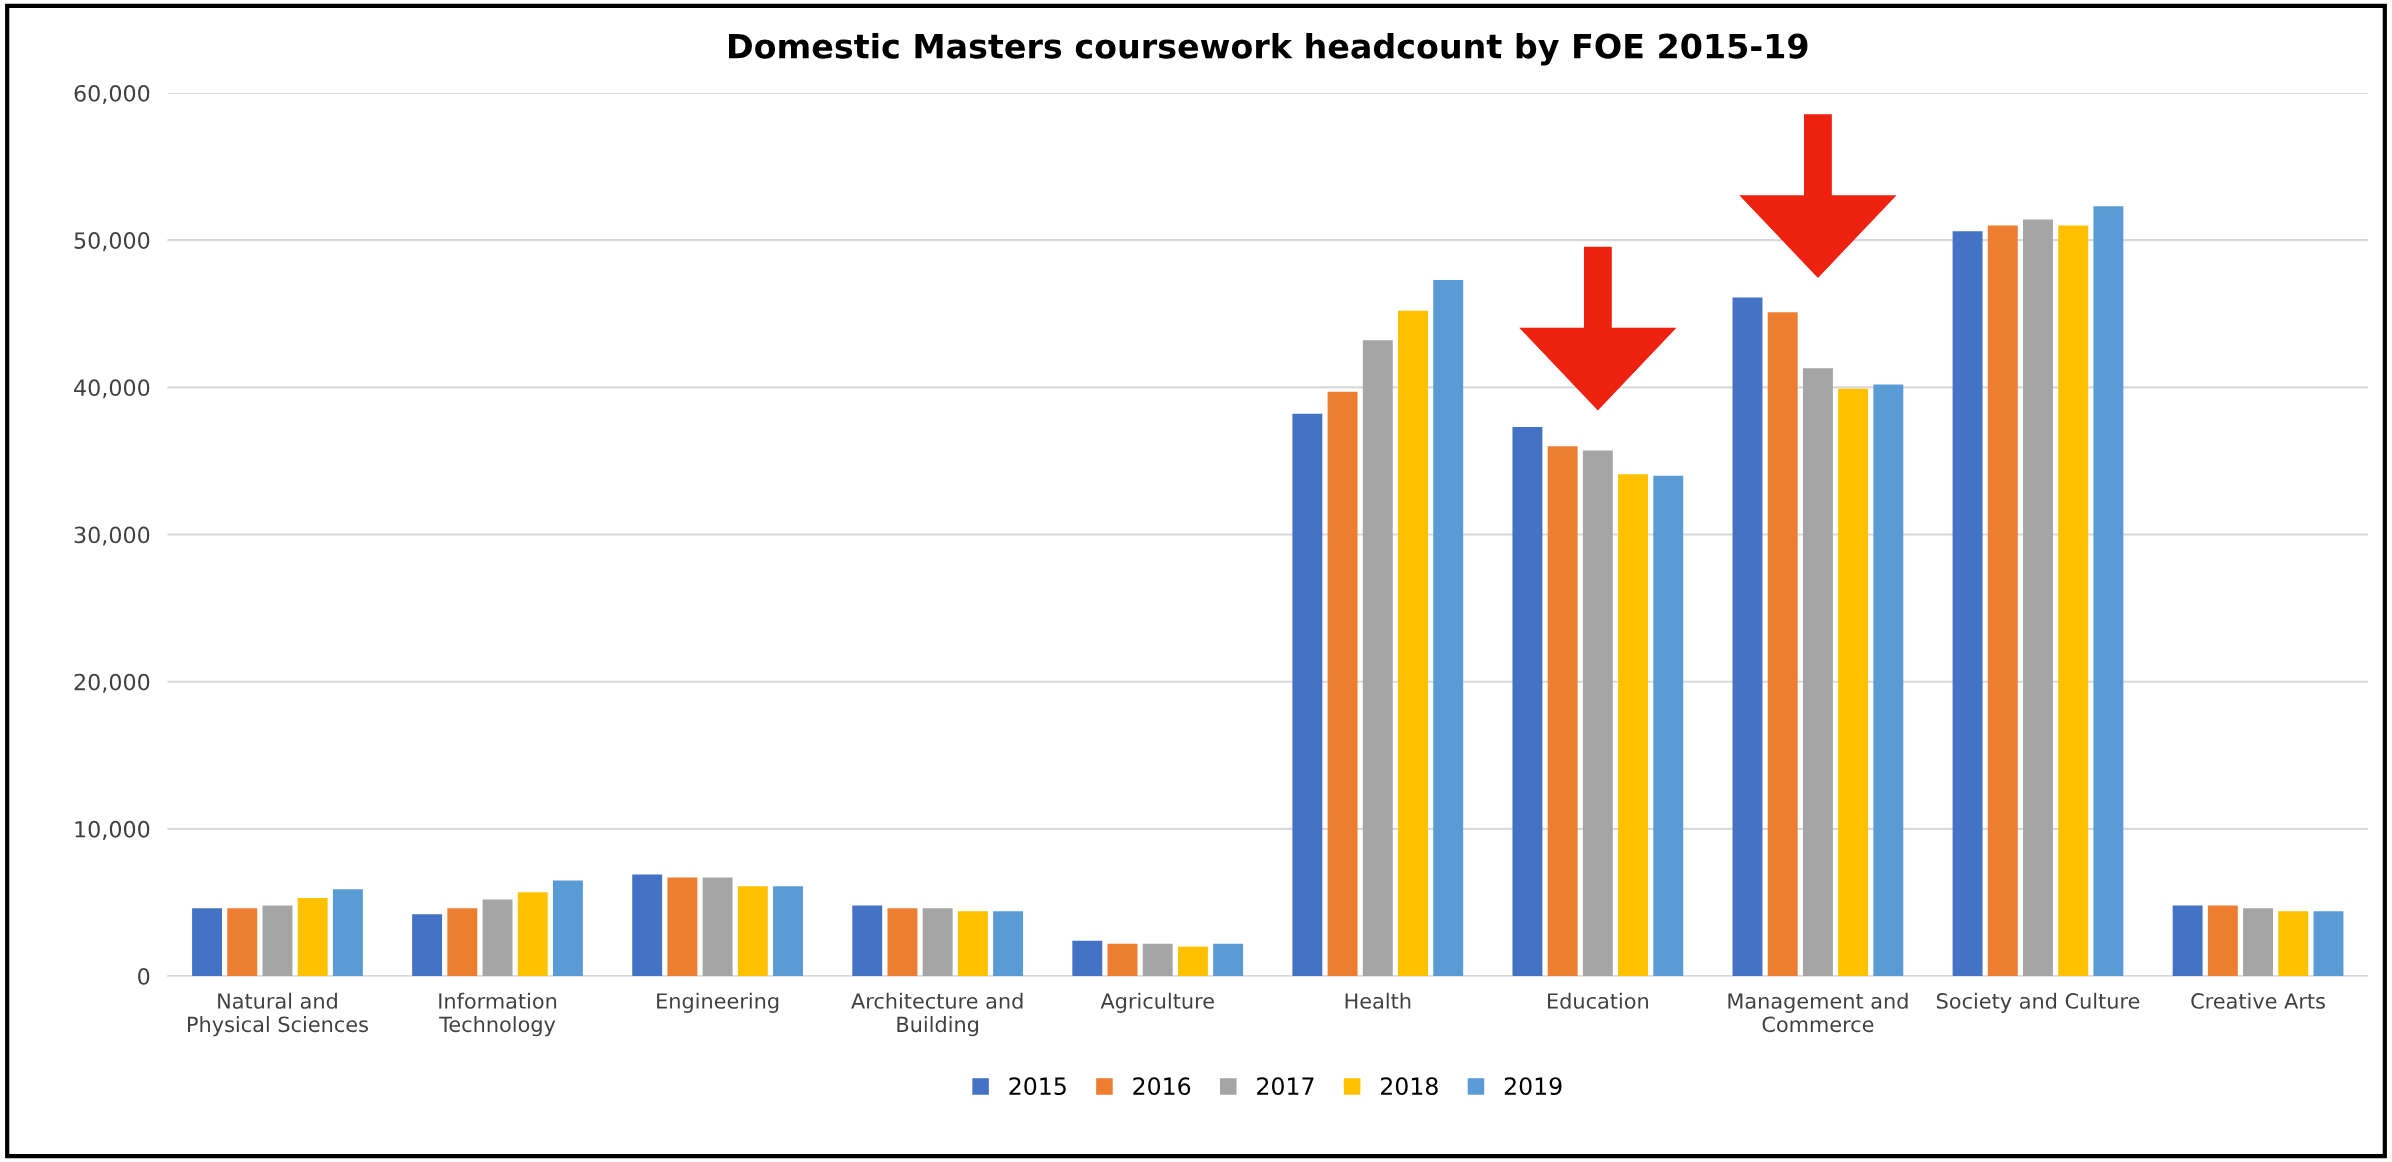 The image size is (2392, 1162). Describe the element at coordinates (718, 1002) in the screenshot. I see `x-tick-label: Engineering` at that location.